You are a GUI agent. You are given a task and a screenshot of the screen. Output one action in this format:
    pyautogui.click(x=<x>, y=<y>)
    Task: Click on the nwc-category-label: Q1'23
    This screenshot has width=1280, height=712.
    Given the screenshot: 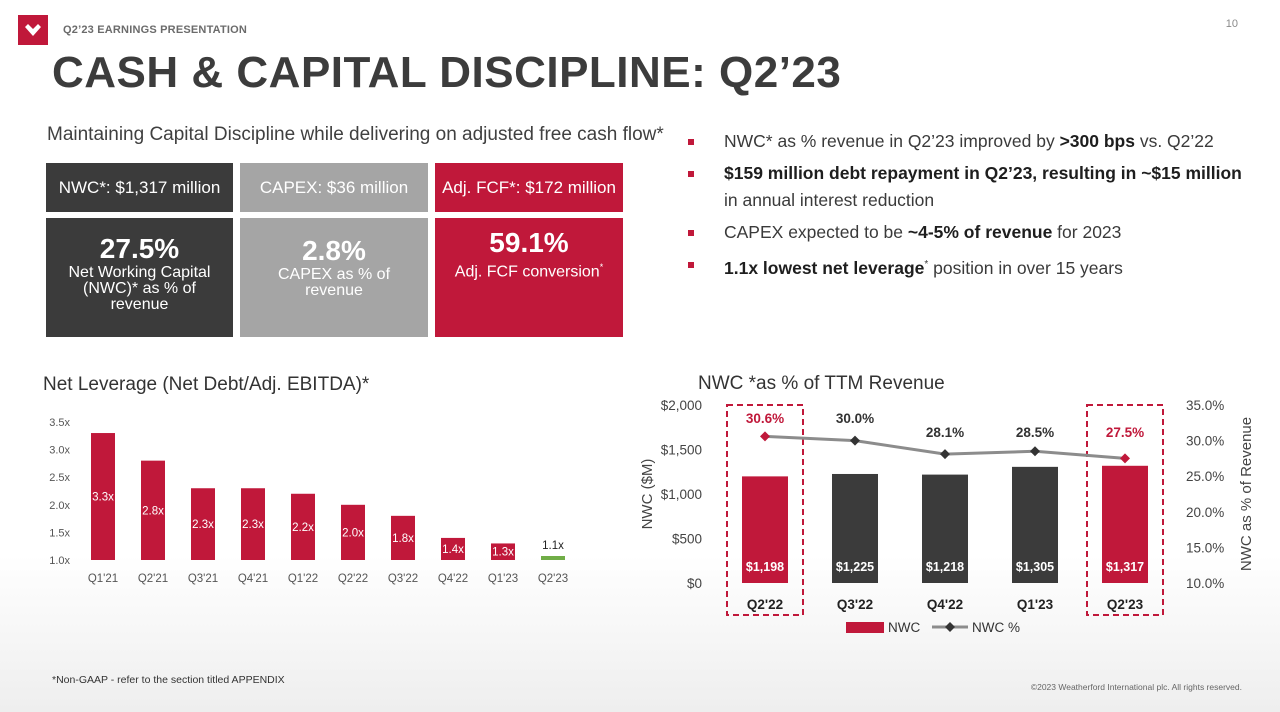 What is the action you would take?
    pyautogui.click(x=1035, y=604)
    